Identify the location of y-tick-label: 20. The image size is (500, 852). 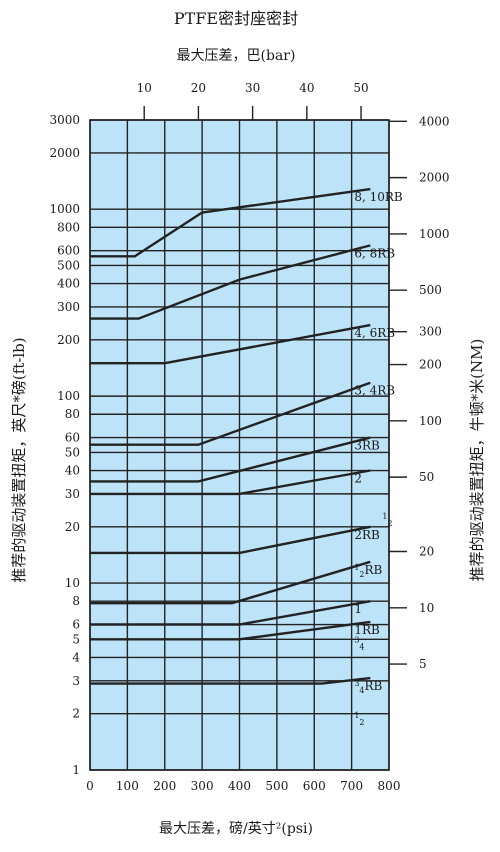
(72, 527).